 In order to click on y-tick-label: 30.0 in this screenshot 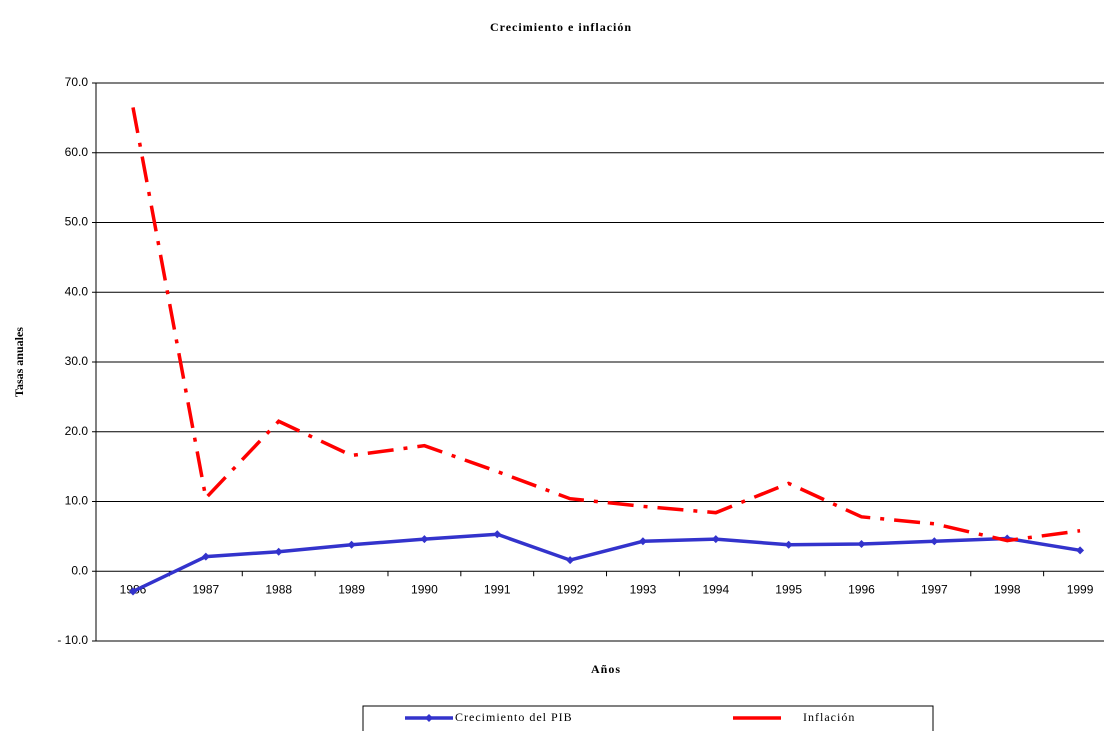, I will do `click(77, 361)`.